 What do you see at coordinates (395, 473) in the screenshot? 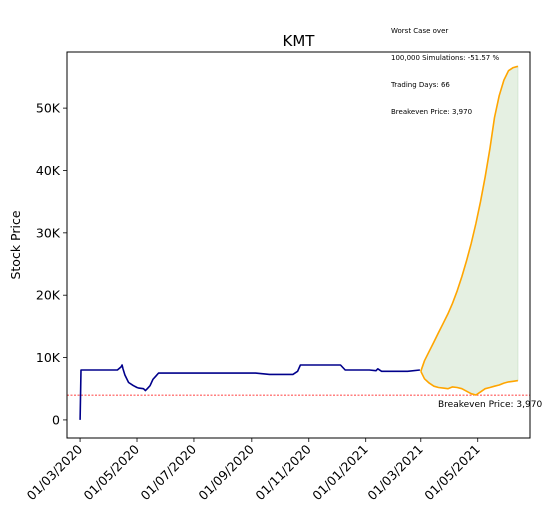
I see `x-tick-label: 01/03/2021` at bounding box center [395, 473].